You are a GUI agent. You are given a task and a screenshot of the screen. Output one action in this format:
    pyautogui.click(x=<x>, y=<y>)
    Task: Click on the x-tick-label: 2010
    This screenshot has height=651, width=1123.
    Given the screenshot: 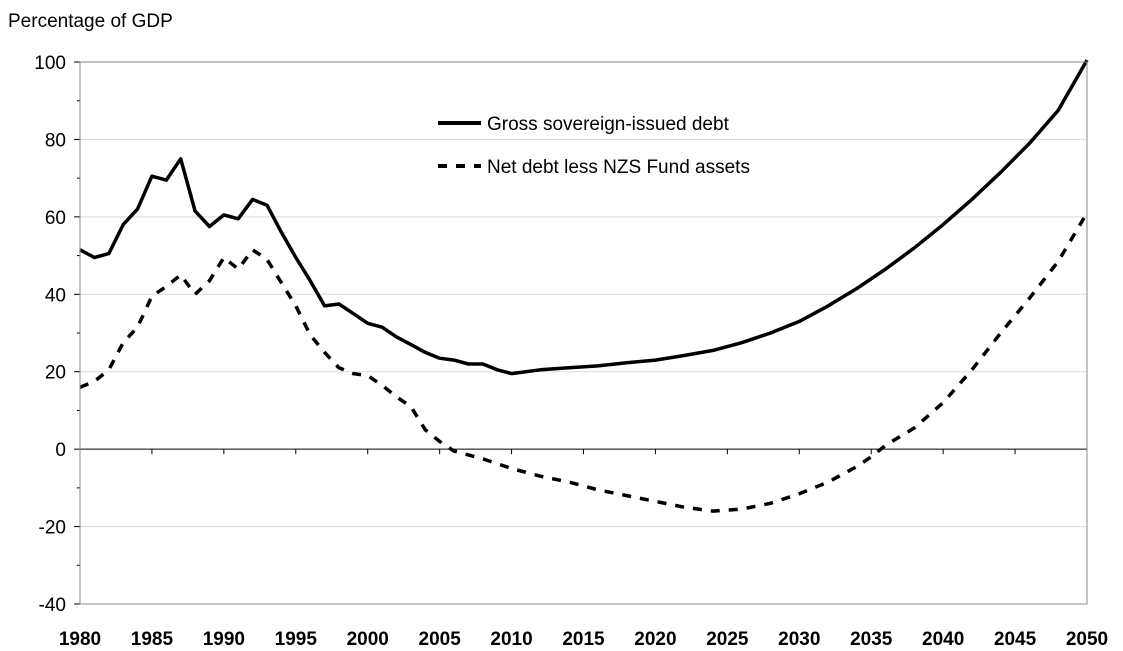 What is the action you would take?
    pyautogui.click(x=511, y=639)
    